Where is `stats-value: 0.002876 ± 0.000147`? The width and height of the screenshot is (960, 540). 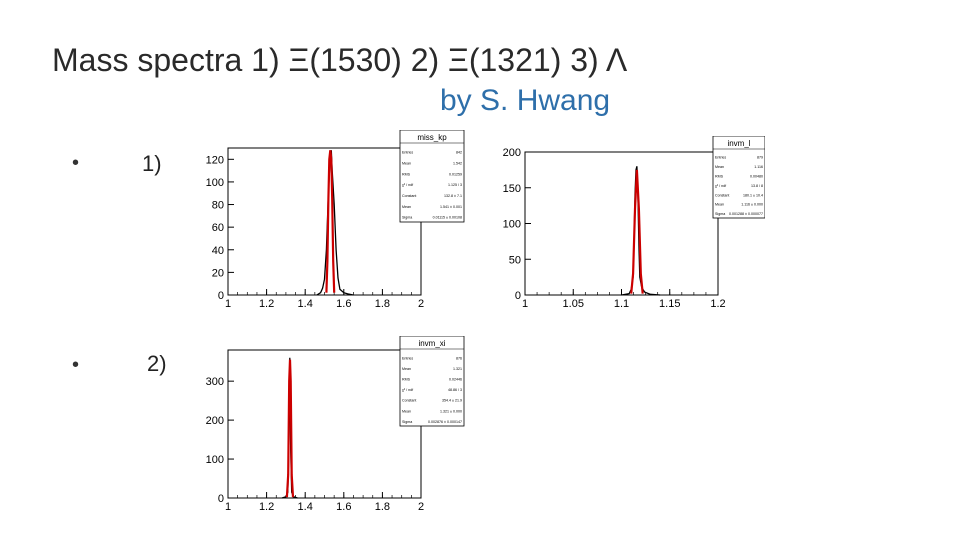 stats-value: 0.002876 ± 0.000147 is located at coordinates (445, 422).